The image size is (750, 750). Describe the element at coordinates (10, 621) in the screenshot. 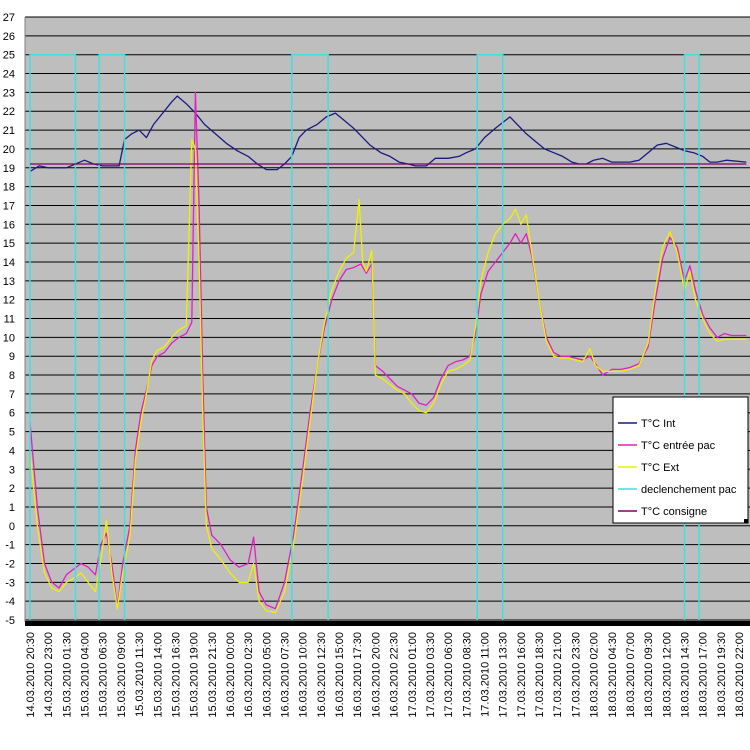

I see `y-tick-label: -5` at that location.